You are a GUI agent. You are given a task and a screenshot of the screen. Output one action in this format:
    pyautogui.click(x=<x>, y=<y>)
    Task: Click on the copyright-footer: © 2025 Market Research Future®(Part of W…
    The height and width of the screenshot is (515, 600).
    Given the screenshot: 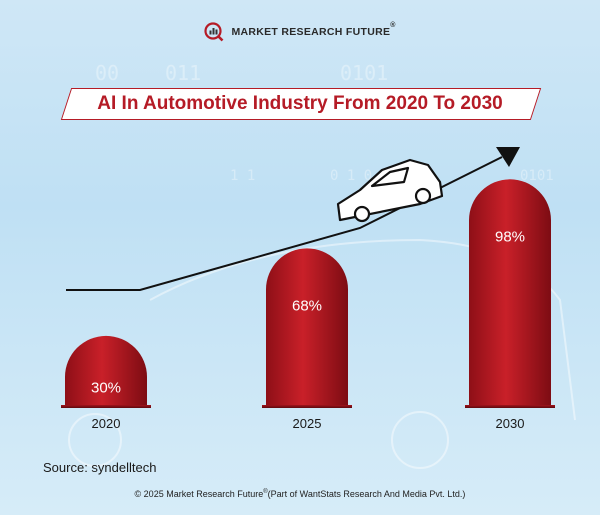 What is the action you would take?
    pyautogui.click(x=300, y=494)
    